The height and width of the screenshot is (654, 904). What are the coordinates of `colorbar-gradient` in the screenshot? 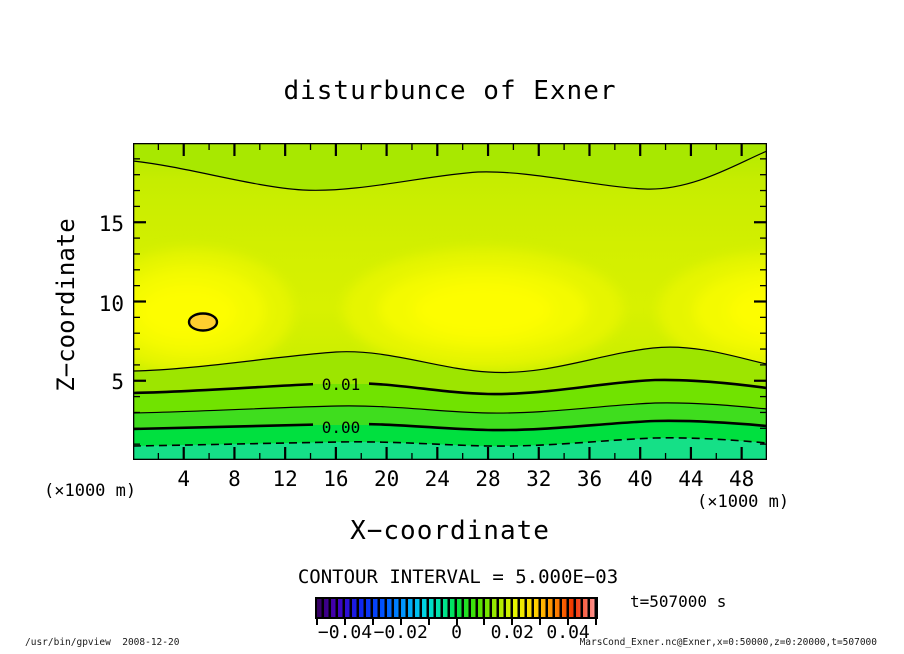 It's located at (456, 608).